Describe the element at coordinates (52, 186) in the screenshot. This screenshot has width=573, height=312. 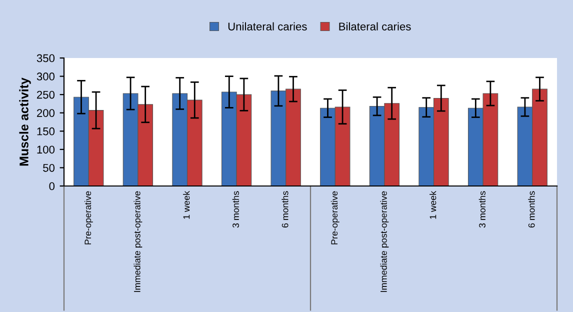
I see `y-tick-label: 0` at that location.